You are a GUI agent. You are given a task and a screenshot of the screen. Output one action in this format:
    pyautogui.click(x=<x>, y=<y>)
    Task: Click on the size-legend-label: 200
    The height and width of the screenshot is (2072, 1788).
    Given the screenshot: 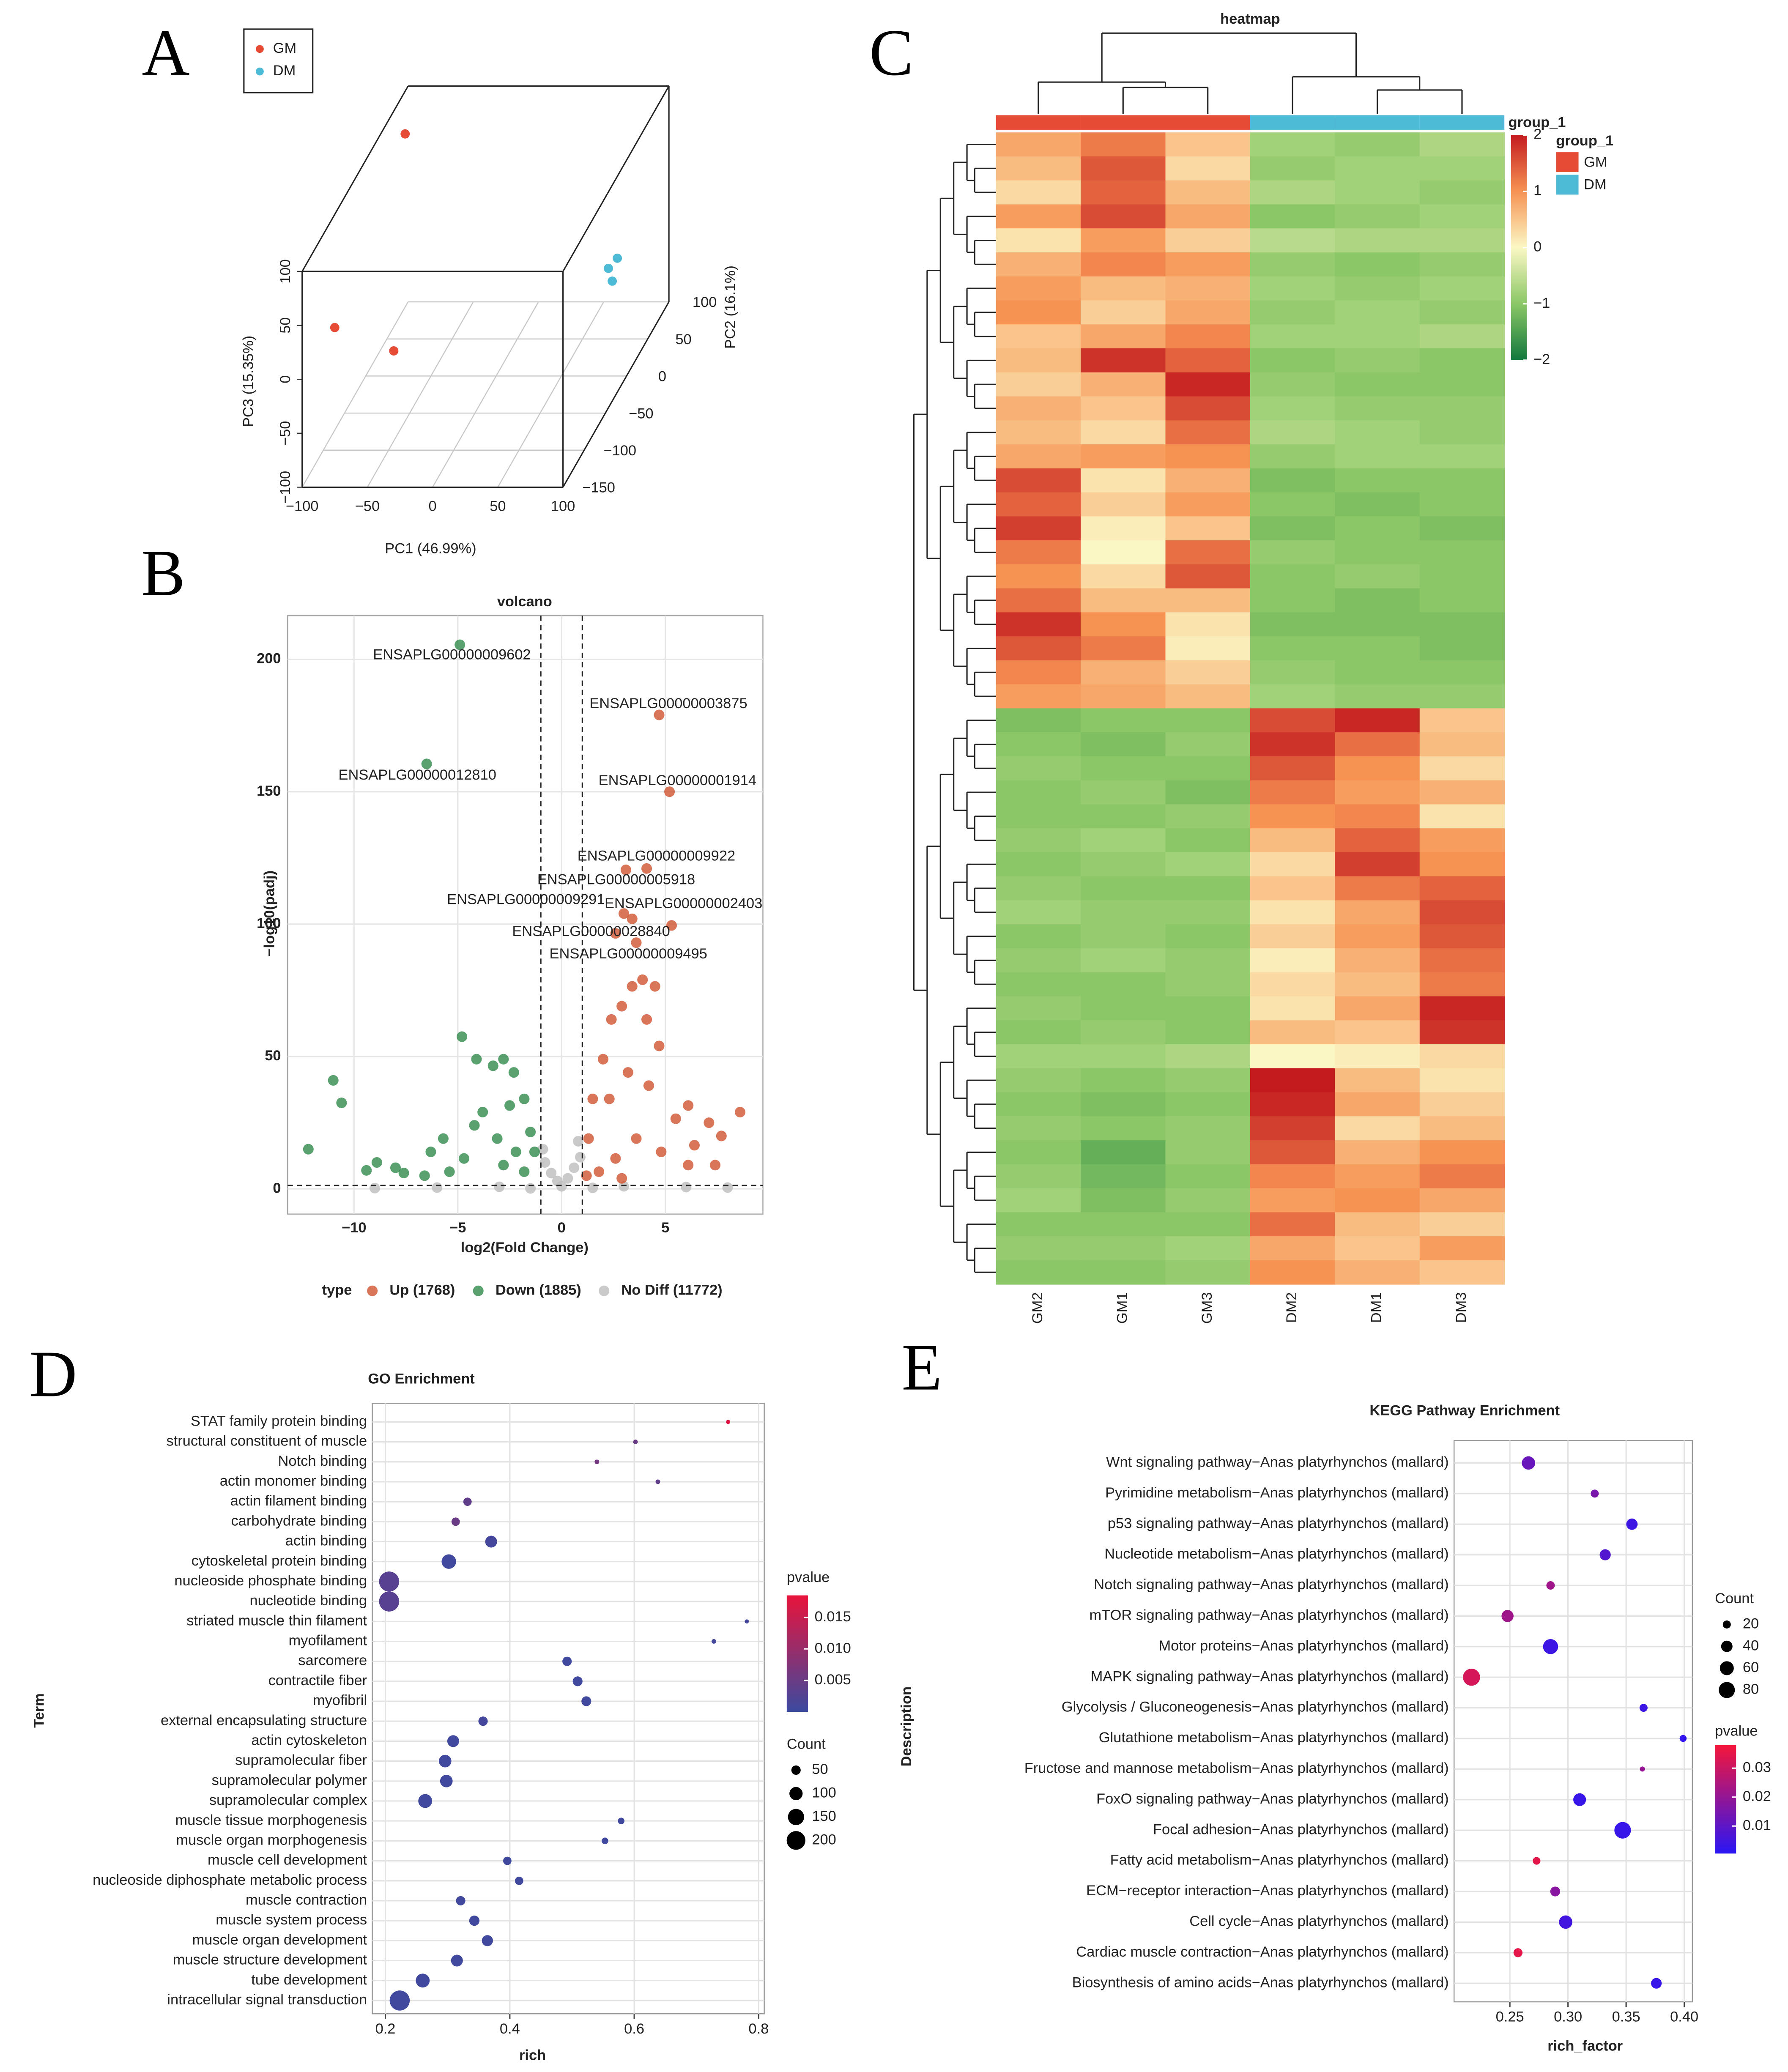 What is the action you would take?
    pyautogui.click(x=824, y=1839)
    